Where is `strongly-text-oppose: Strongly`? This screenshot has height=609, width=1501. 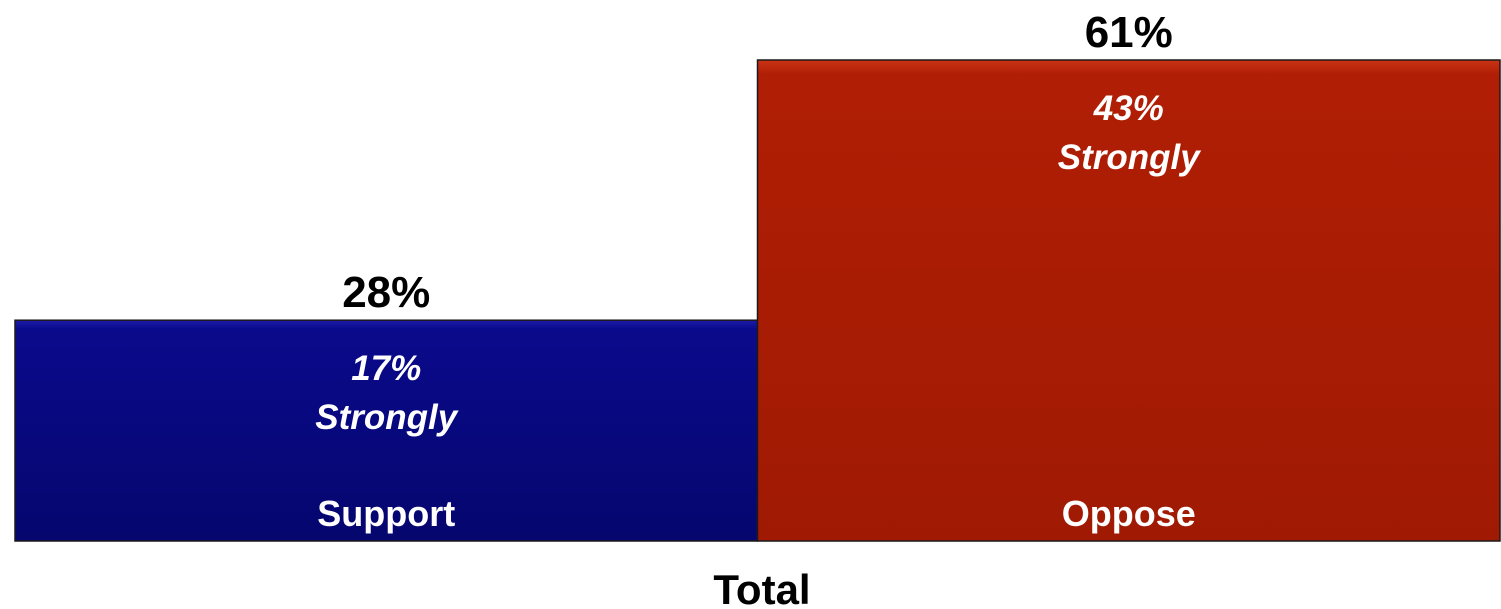
strongly-text-oppose: Strongly is located at coordinates (1129, 157).